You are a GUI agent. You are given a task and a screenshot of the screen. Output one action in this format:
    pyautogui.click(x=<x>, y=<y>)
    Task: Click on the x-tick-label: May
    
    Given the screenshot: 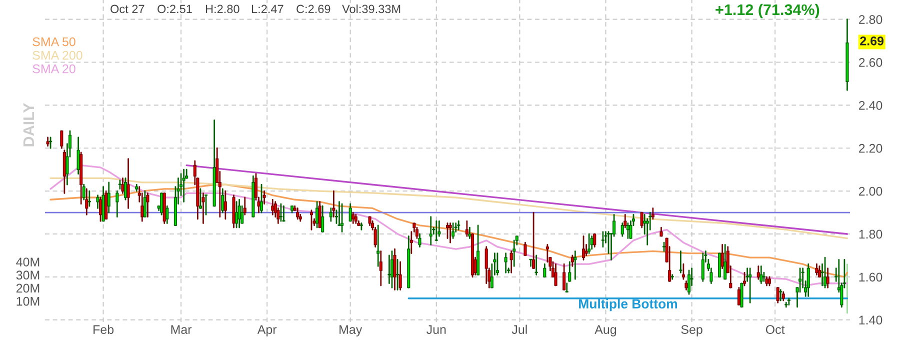 What is the action you would take?
    pyautogui.click(x=351, y=330)
    